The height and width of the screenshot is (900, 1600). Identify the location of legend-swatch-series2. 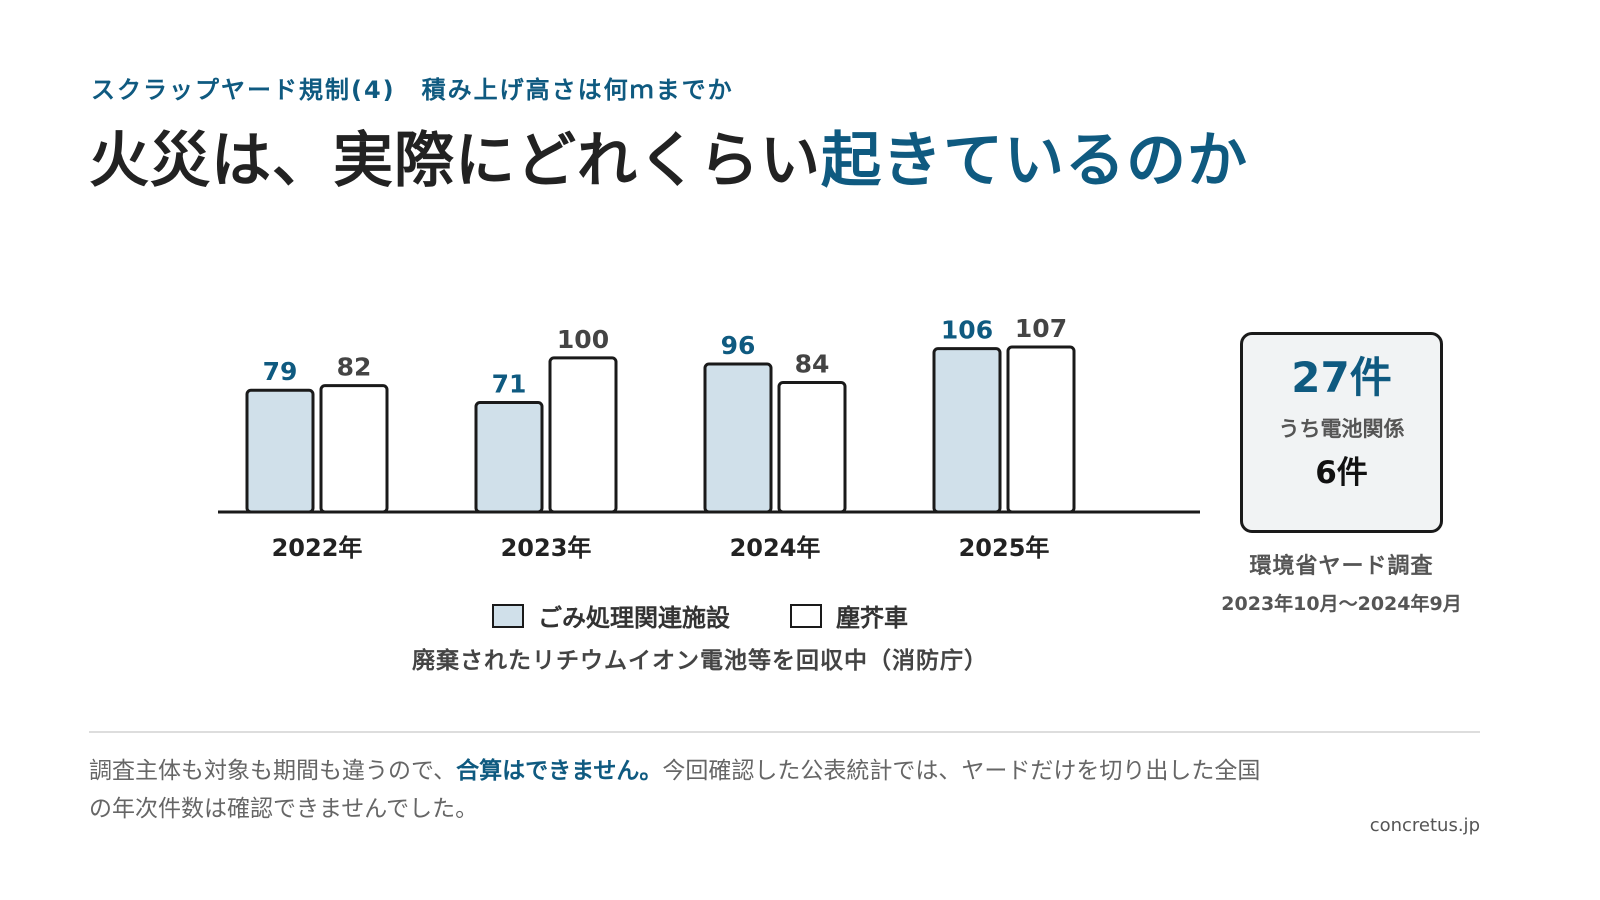
(806, 615).